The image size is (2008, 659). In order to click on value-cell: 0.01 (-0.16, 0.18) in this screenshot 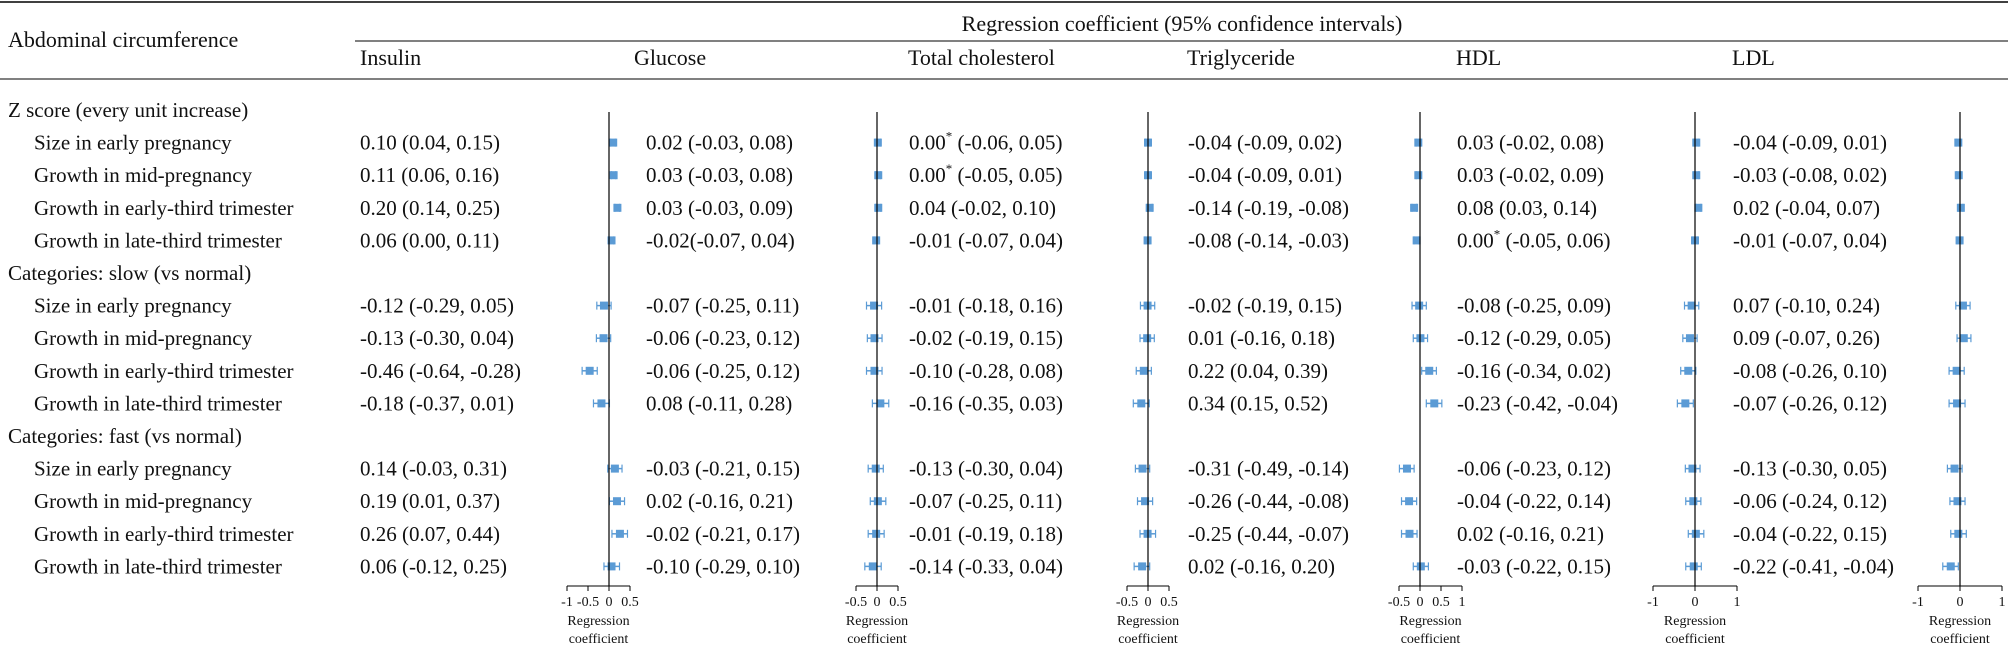, I will do `click(1261, 338)`.